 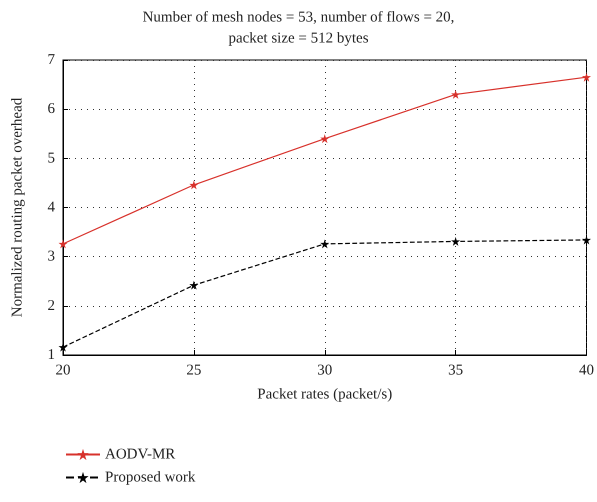 What do you see at coordinates (63, 370) in the screenshot?
I see `x-tick-label: 20` at bounding box center [63, 370].